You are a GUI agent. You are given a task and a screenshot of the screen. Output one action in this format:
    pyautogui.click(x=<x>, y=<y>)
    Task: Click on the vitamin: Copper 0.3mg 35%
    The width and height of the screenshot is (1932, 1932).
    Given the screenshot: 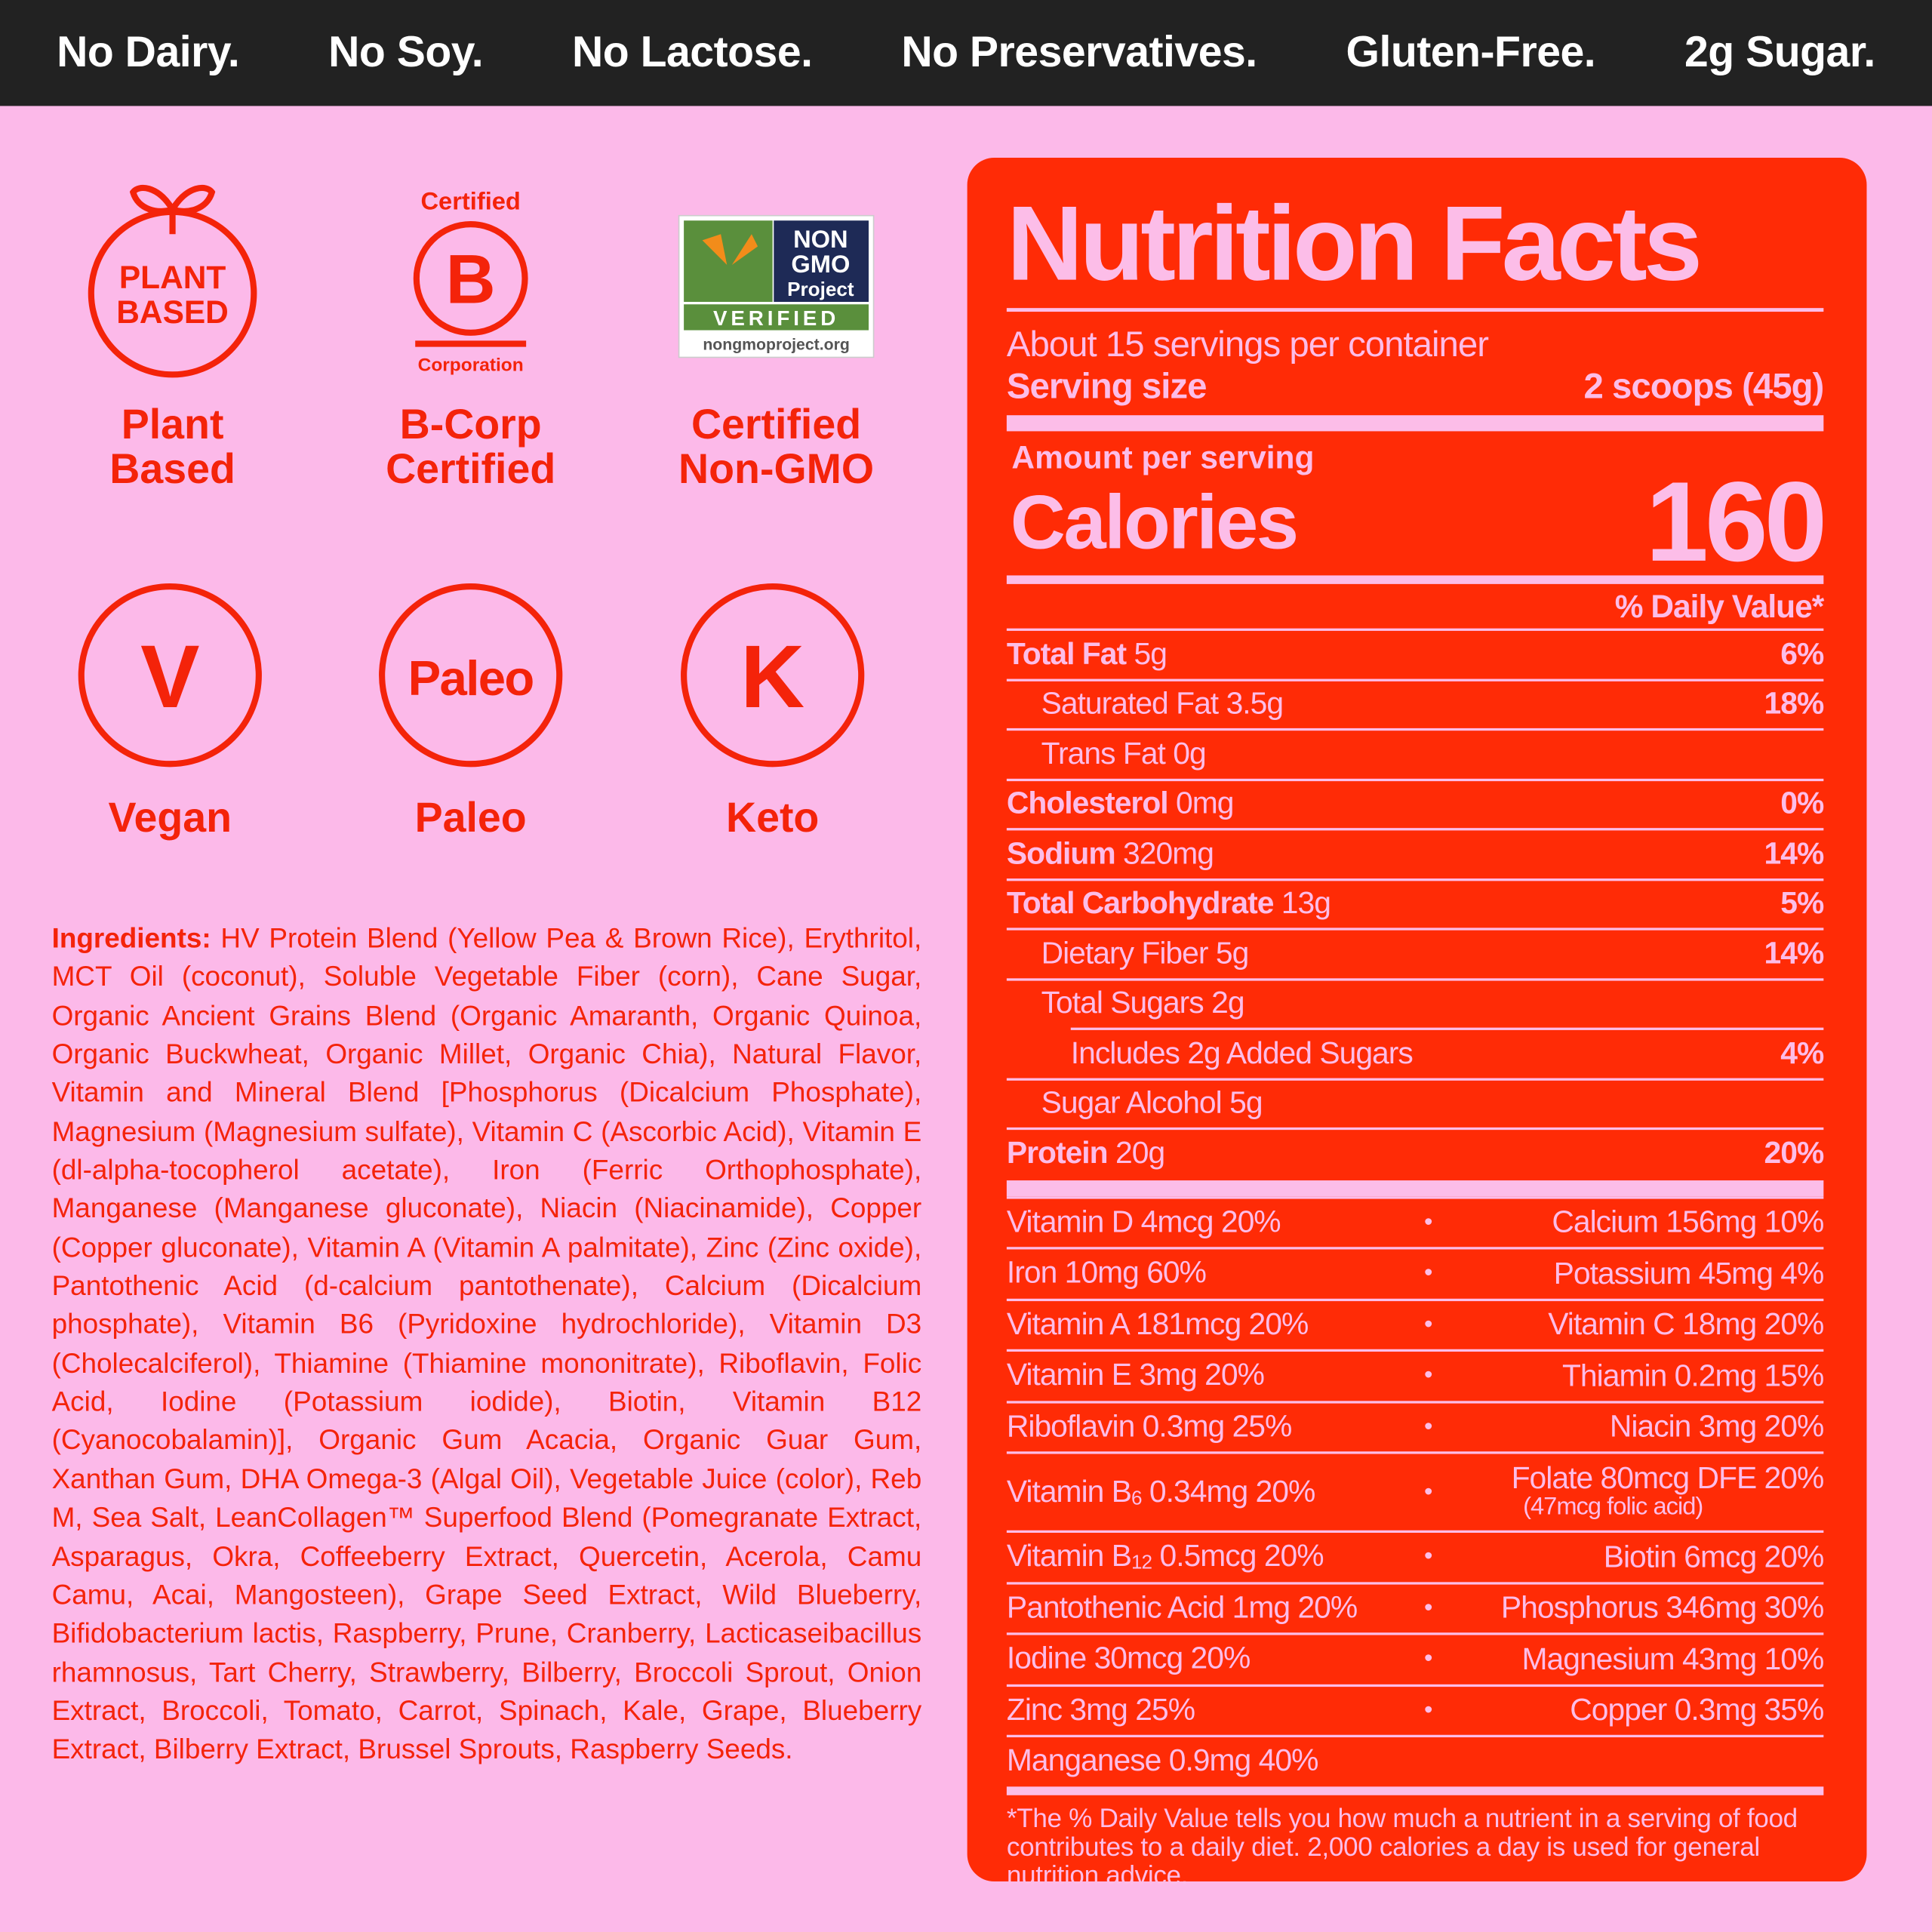 What is the action you would take?
    pyautogui.click(x=1640, y=1710)
    